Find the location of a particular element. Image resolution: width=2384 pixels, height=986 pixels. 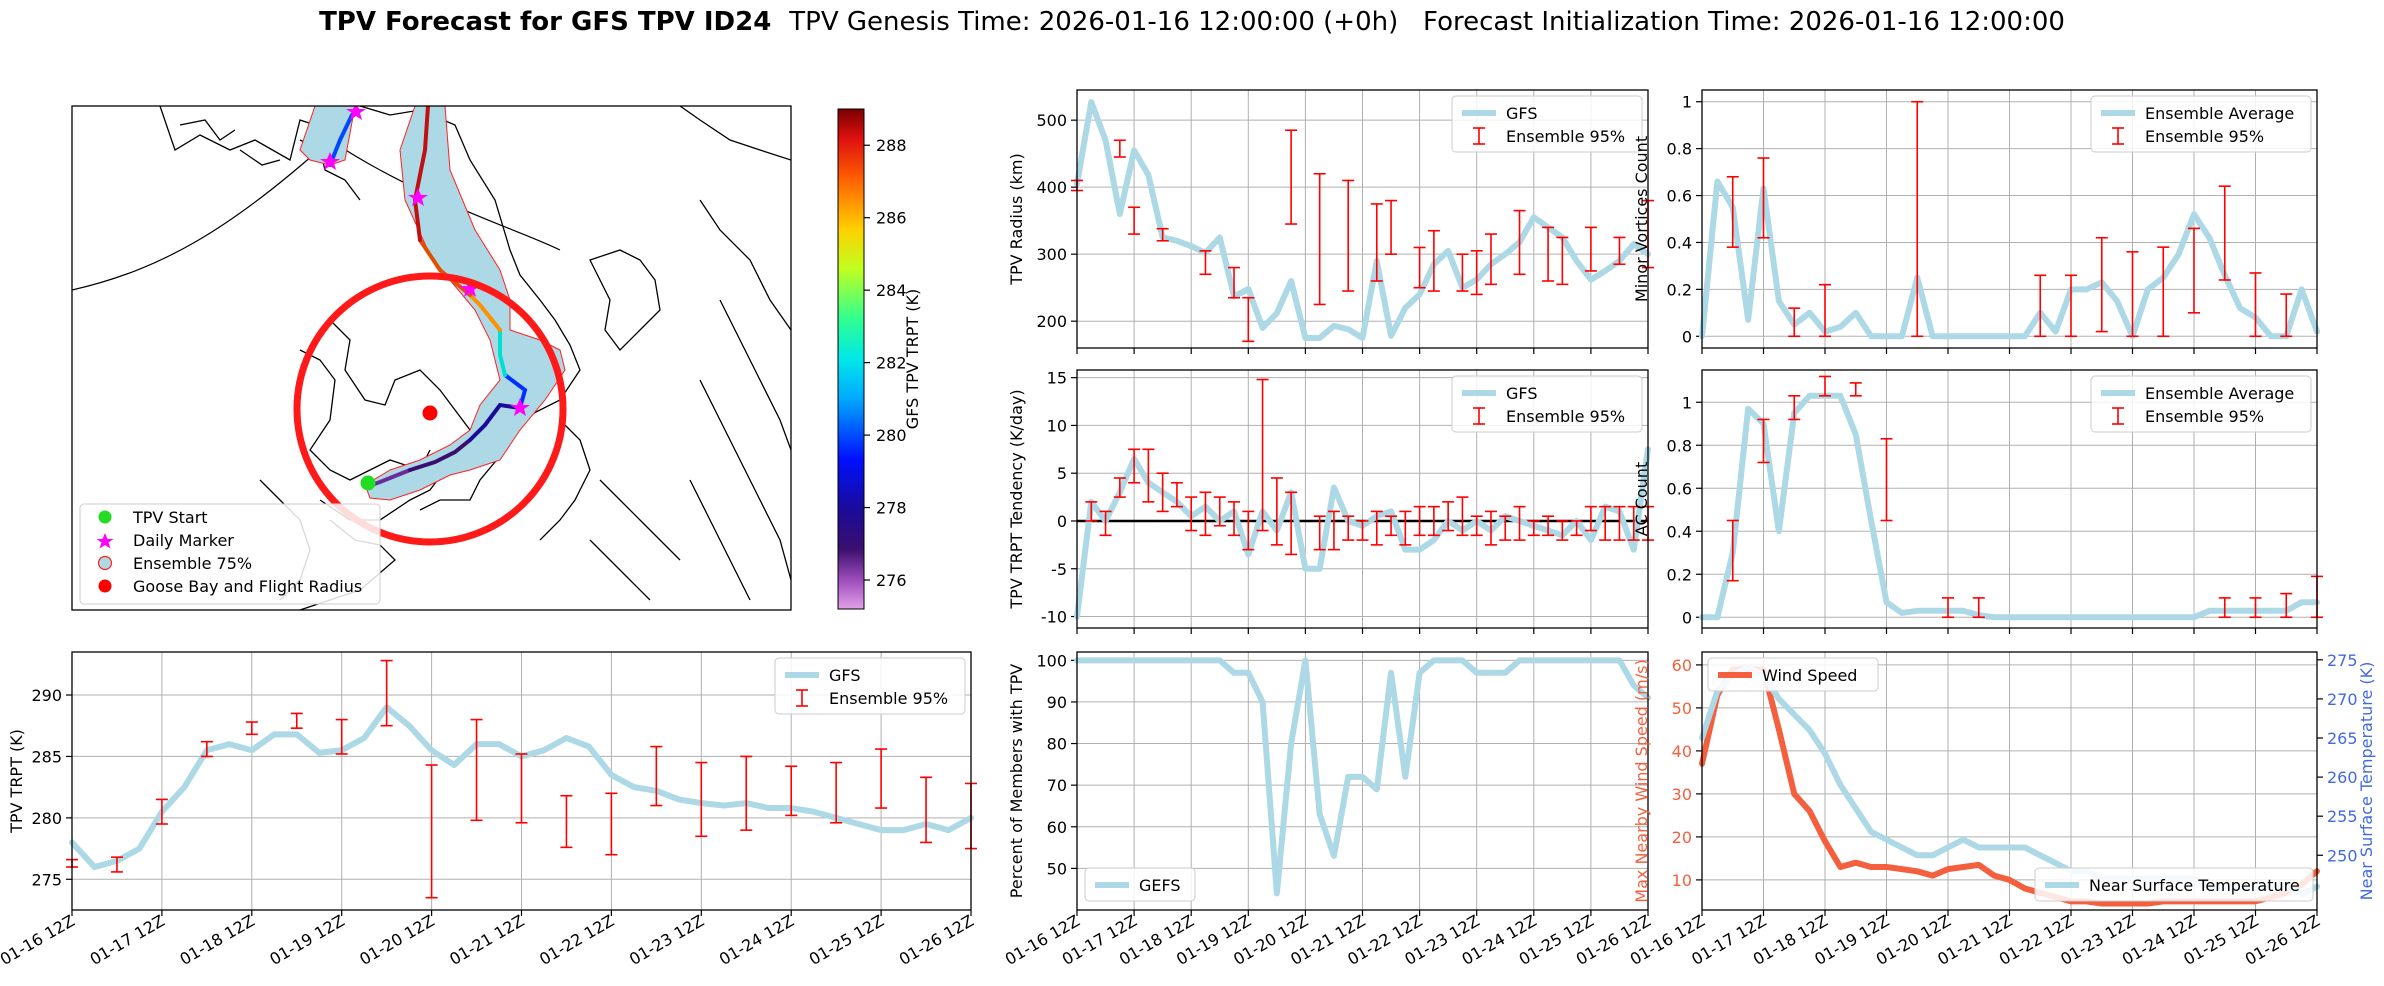

y-axis-label: AC Count is located at coordinates (1641, 499).